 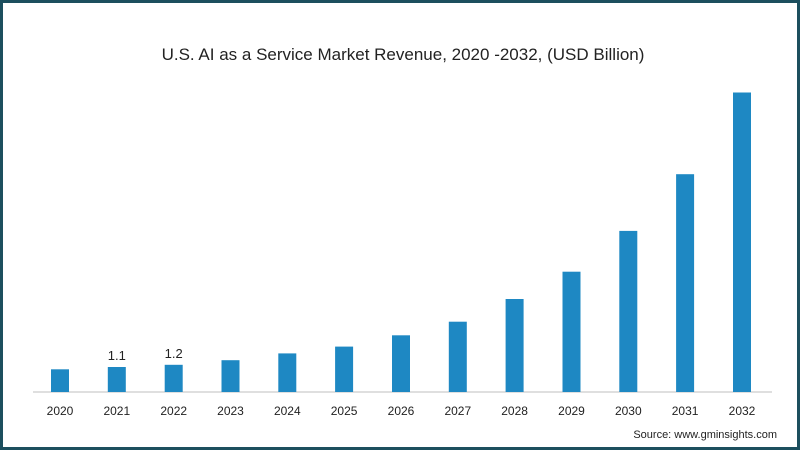 I want to click on x-tick-label-2023: 2023, so click(x=230, y=411).